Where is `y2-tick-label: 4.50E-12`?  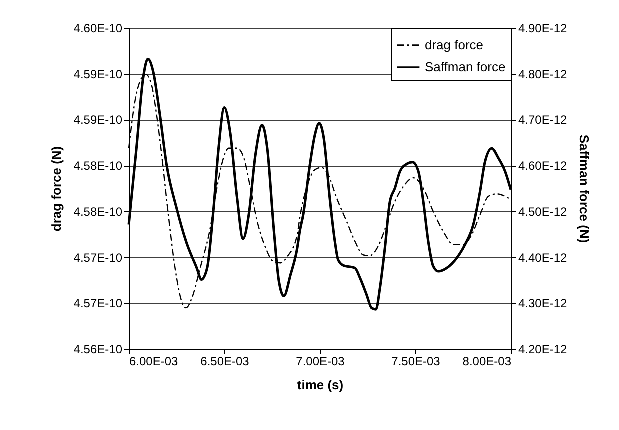
y2-tick-label: 4.50E-12 is located at coordinates (543, 211).